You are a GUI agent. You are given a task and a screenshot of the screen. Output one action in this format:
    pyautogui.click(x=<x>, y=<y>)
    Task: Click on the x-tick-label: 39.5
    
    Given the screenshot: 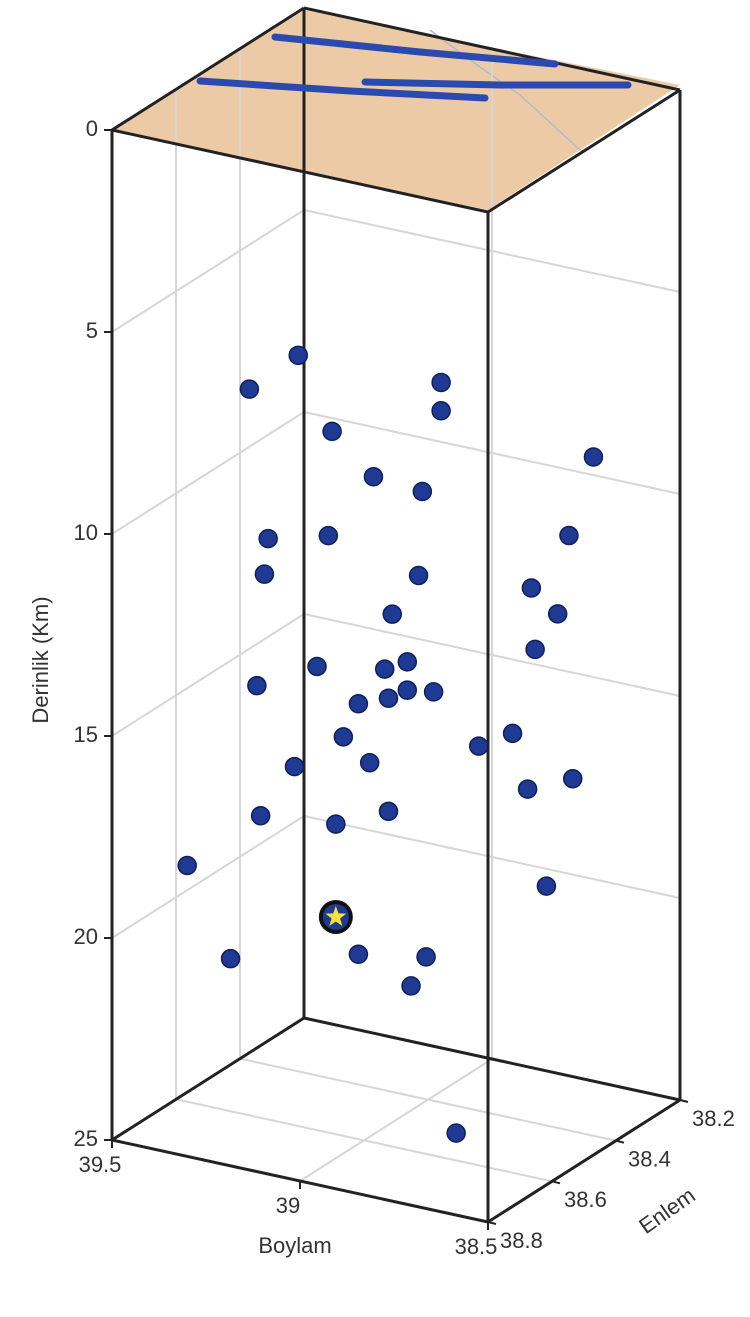 What is the action you would take?
    pyautogui.click(x=100, y=1164)
    